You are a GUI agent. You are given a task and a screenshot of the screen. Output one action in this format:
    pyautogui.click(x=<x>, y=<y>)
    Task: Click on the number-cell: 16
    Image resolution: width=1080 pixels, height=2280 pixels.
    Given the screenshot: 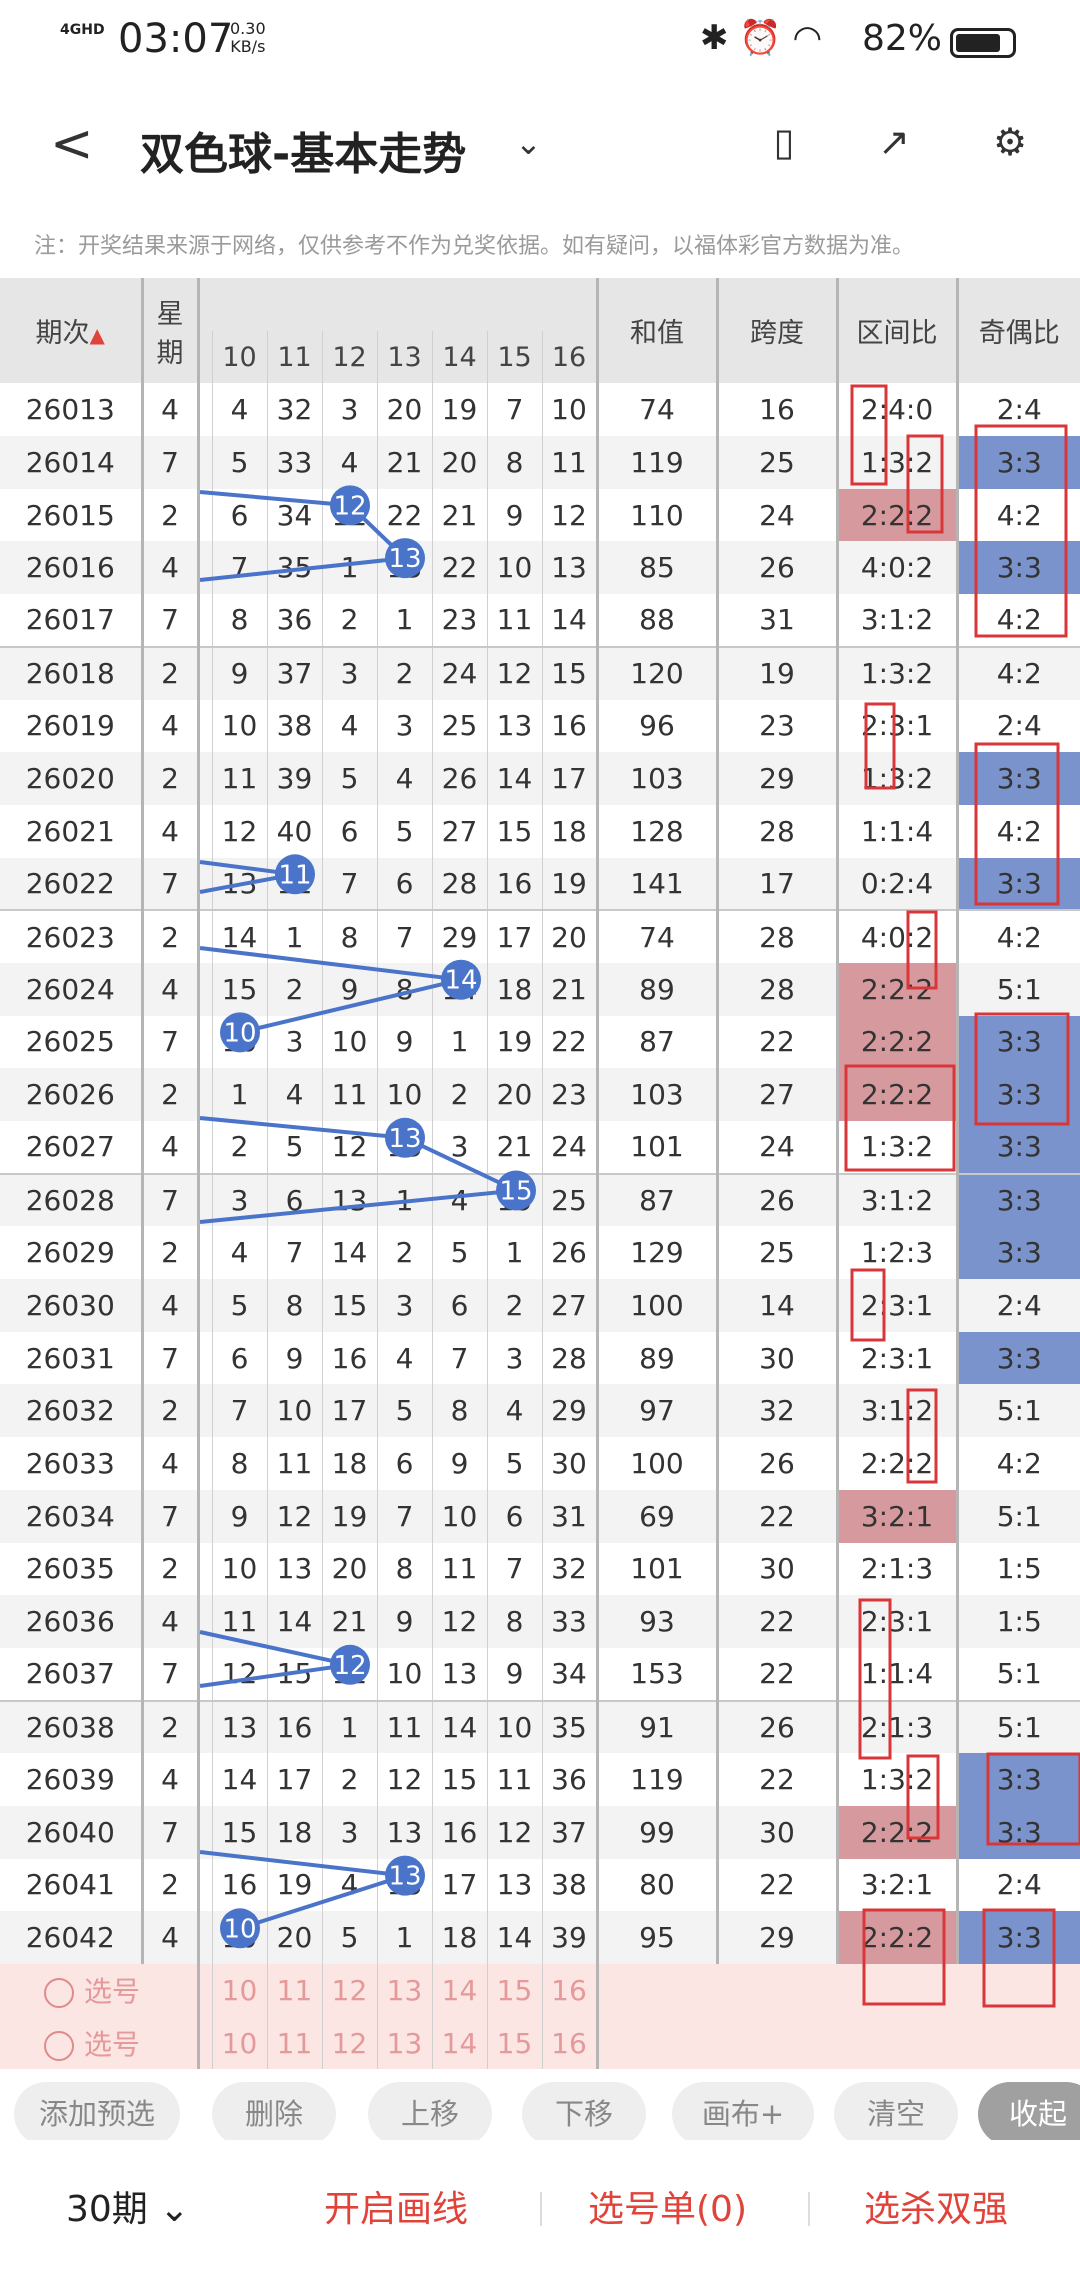 What is the action you would take?
    pyautogui.click(x=514, y=884)
    